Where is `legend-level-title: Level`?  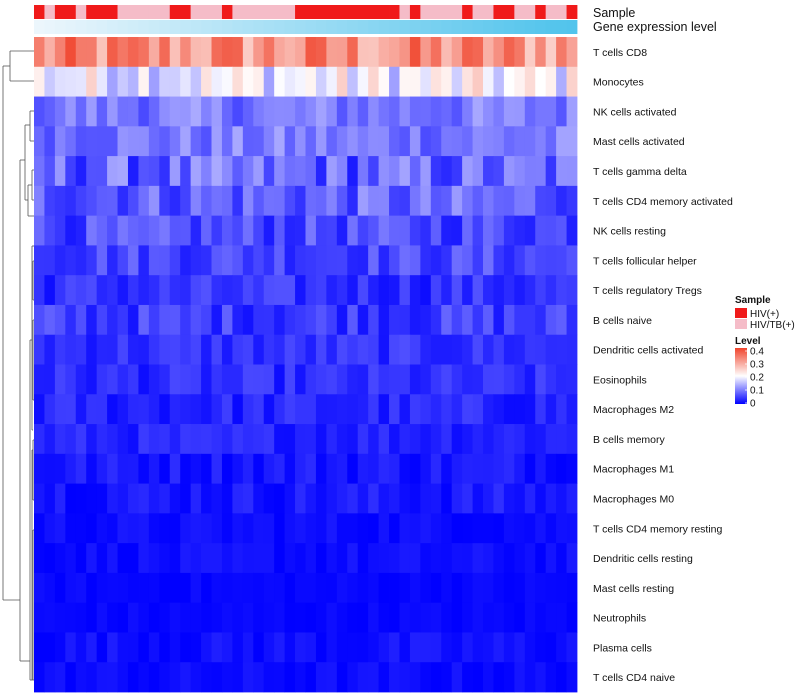 legend-level-title: Level is located at coordinates (748, 341).